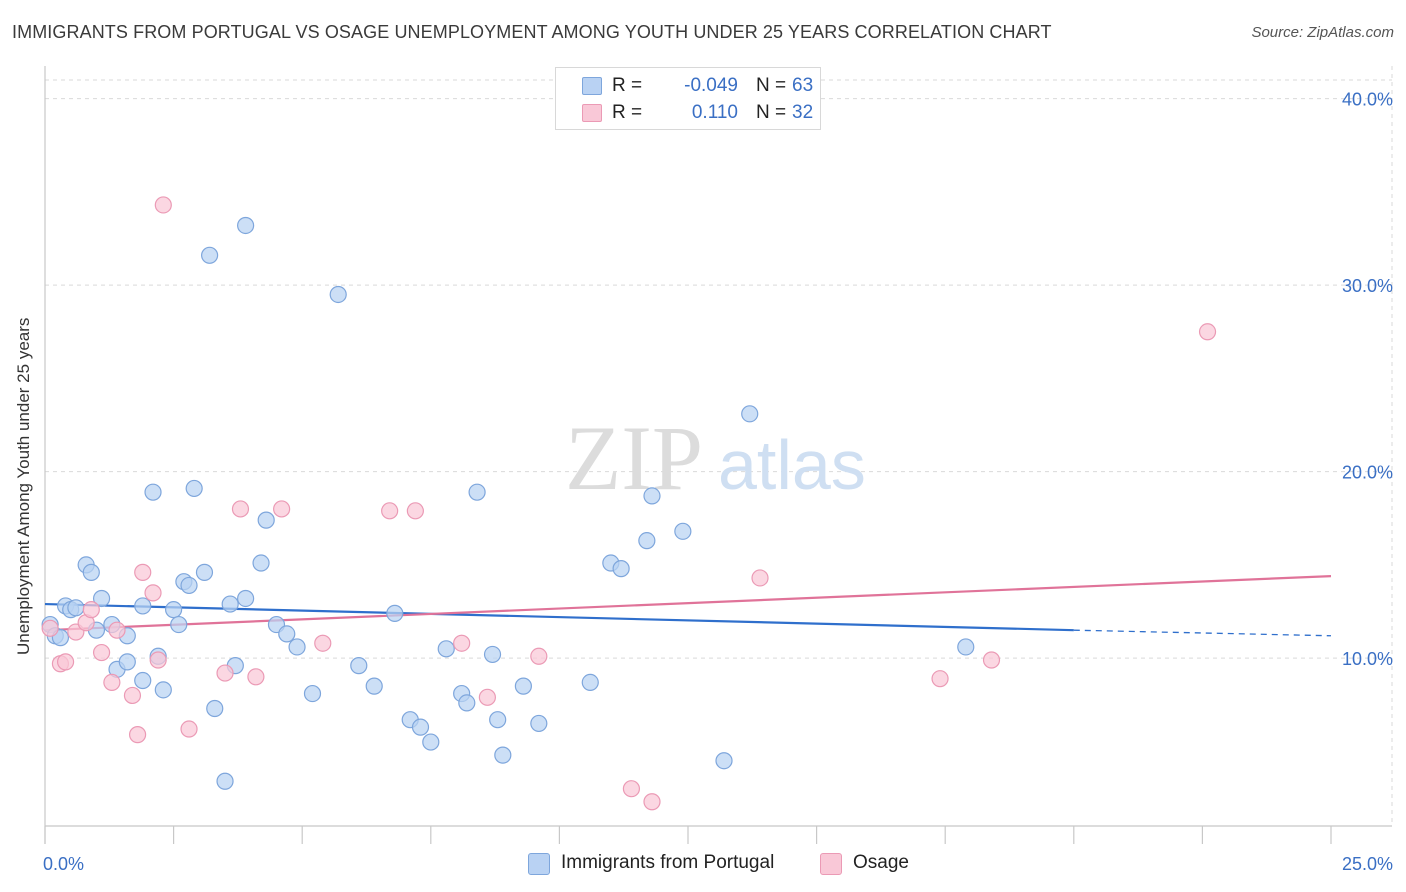 The width and height of the screenshot is (1406, 892). I want to click on watermark: ZIP atlas, so click(715, 458).